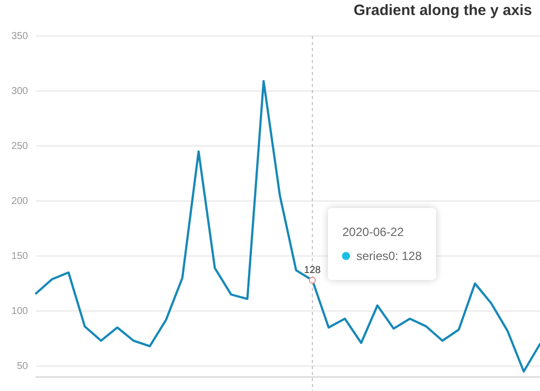 The width and height of the screenshot is (540, 391). What do you see at coordinates (389, 256) in the screenshot?
I see `annotation: series0: 128` at bounding box center [389, 256].